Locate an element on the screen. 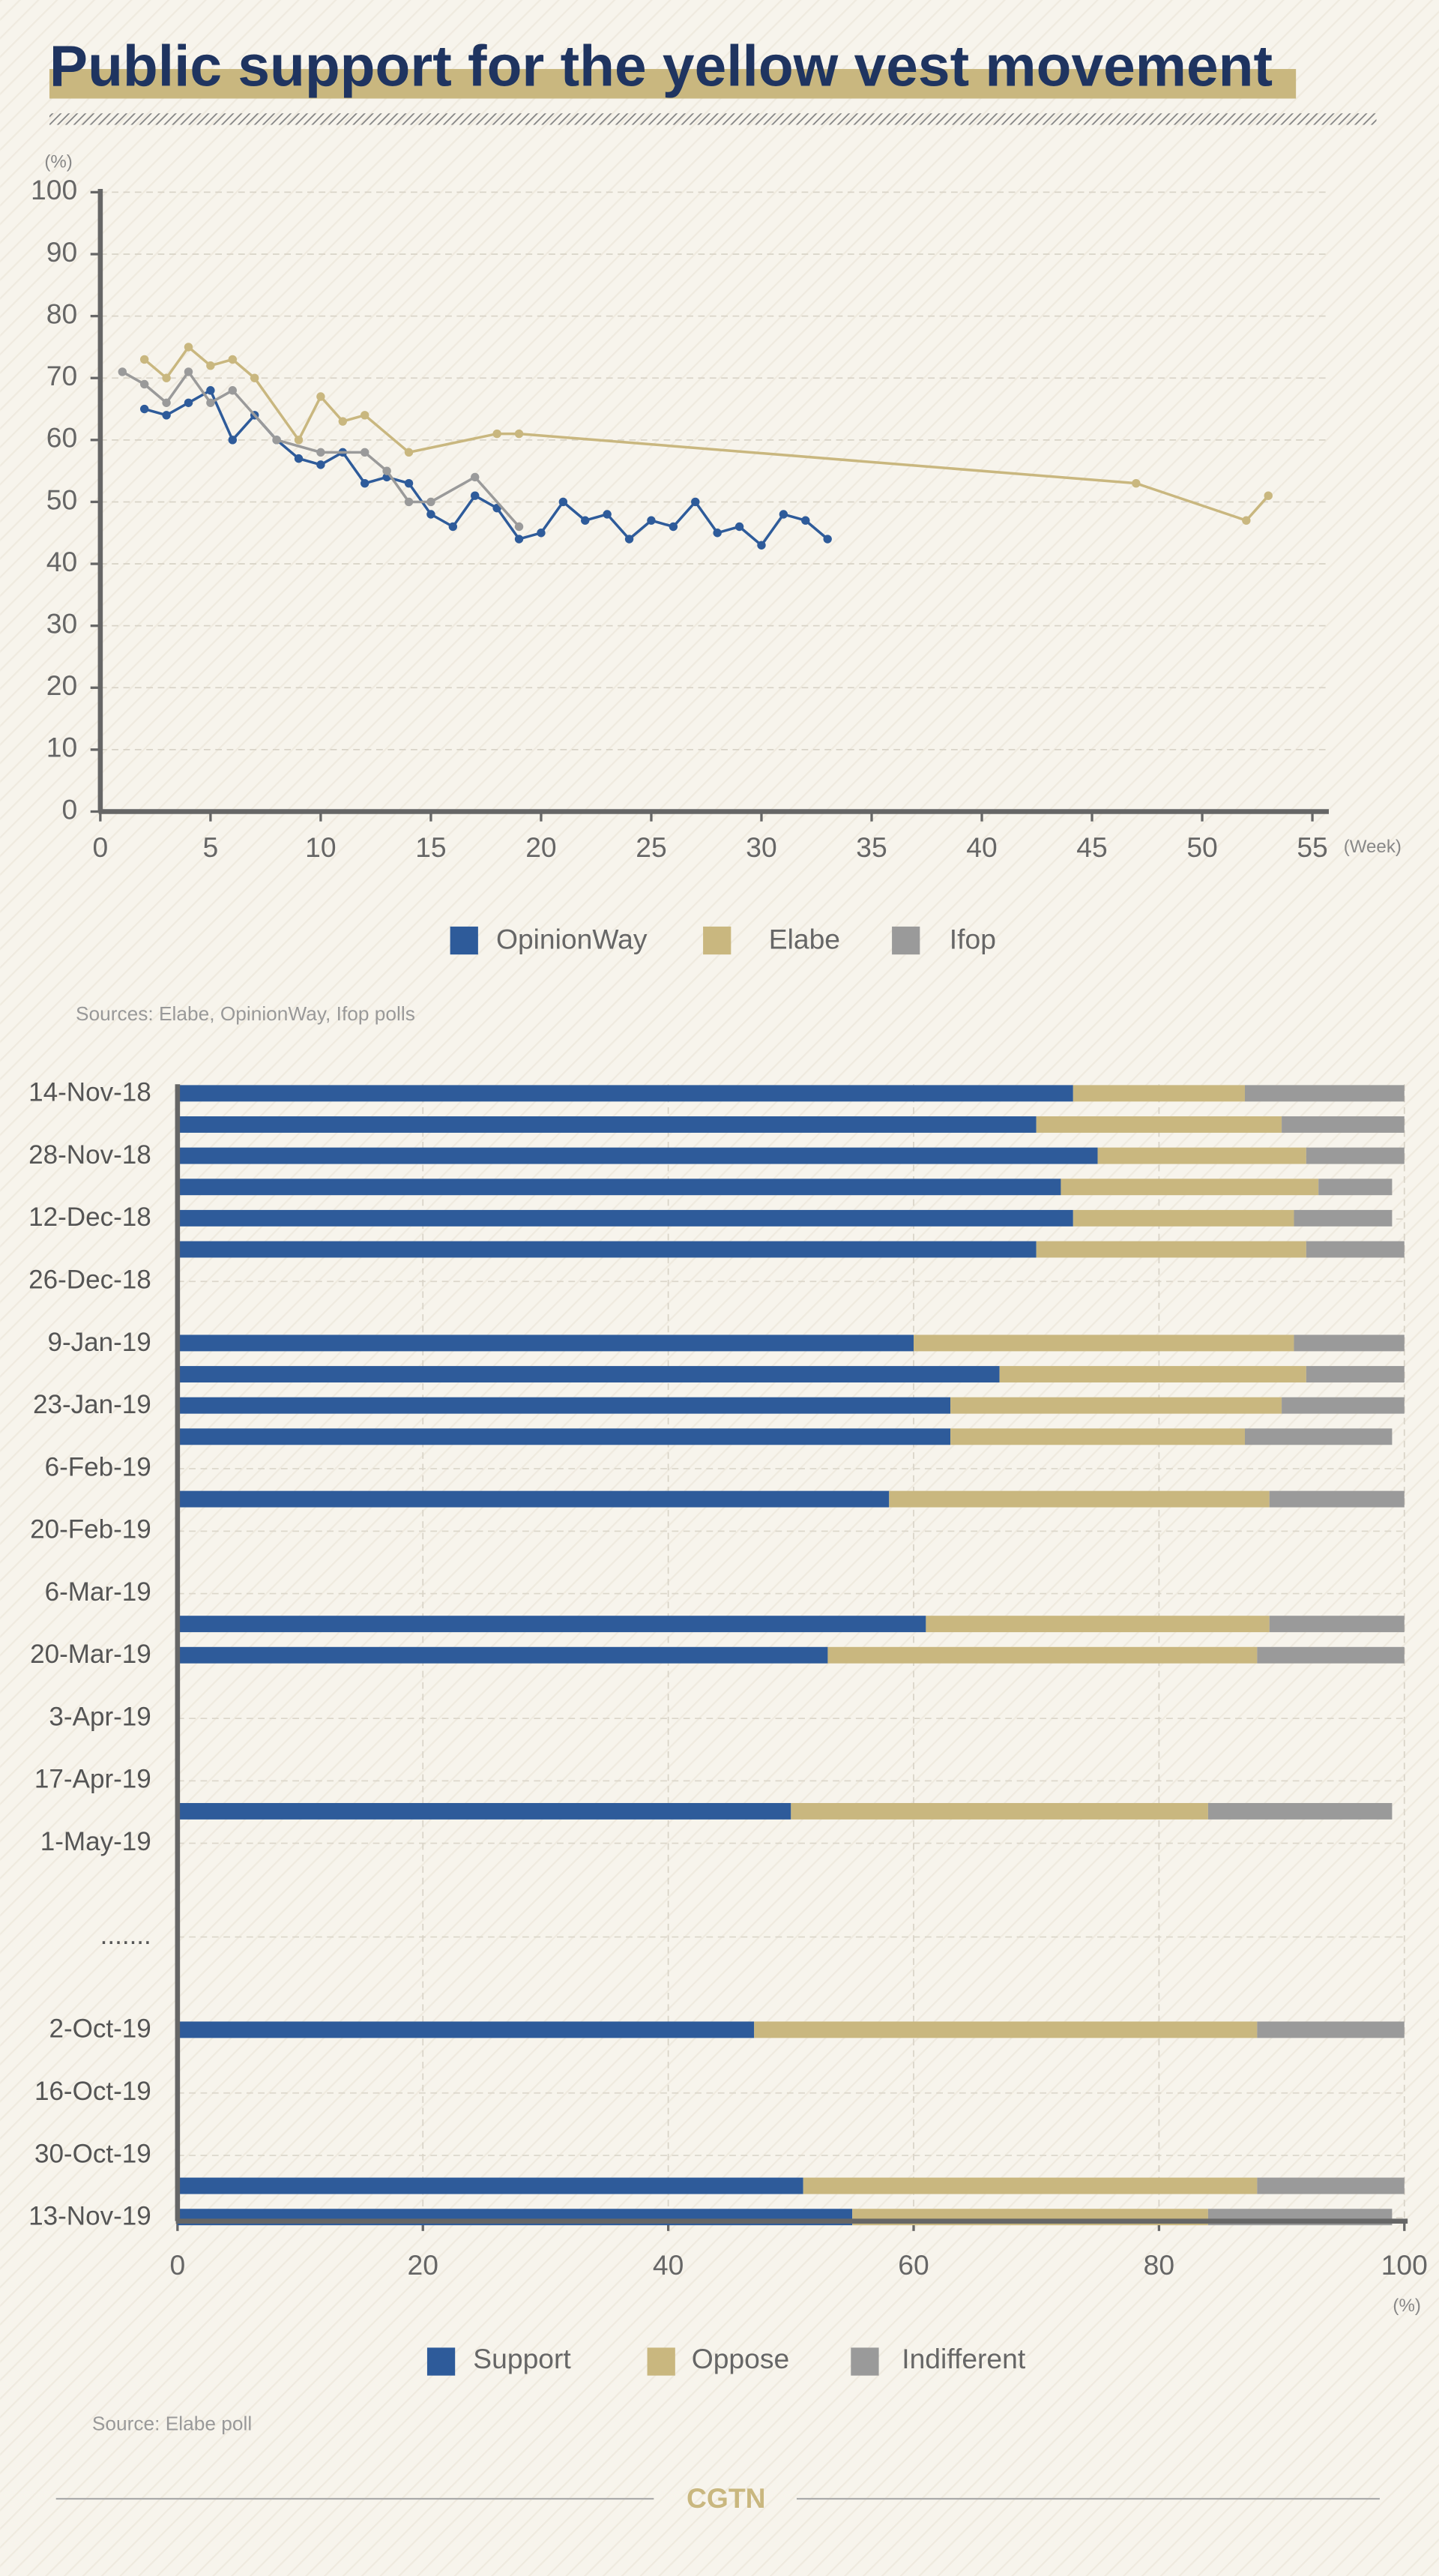 Image resolution: width=1439 pixels, height=2576 pixels. x-tick-label: 40 is located at coordinates (668, 2265).